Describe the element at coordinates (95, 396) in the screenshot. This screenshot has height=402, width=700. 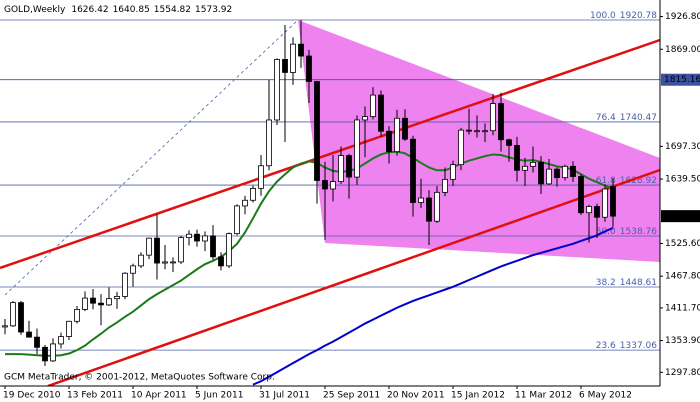
I see `x-tick-label: 13 Feb 2011` at that location.